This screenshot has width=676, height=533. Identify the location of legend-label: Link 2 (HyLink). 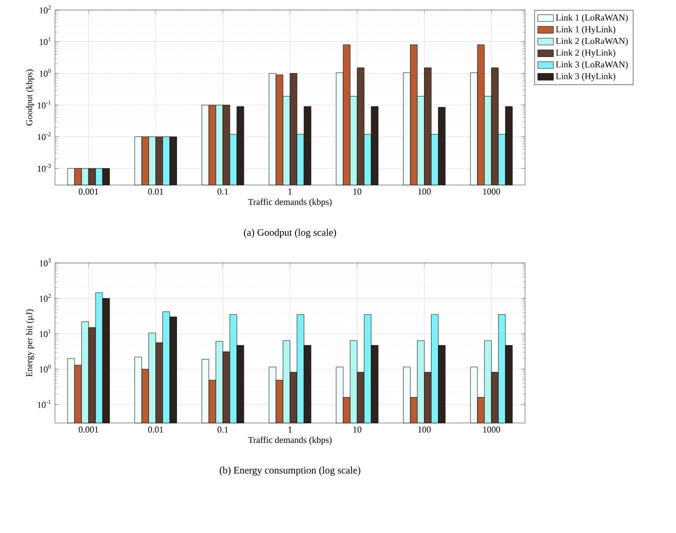
(586, 53).